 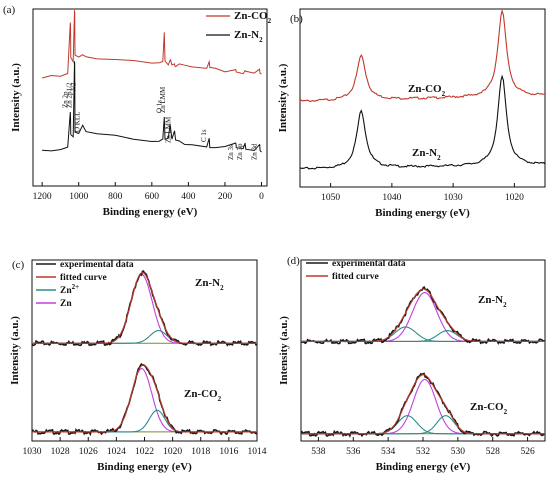 I want to click on x-tick-label-b: 1030, so click(x=453, y=198).